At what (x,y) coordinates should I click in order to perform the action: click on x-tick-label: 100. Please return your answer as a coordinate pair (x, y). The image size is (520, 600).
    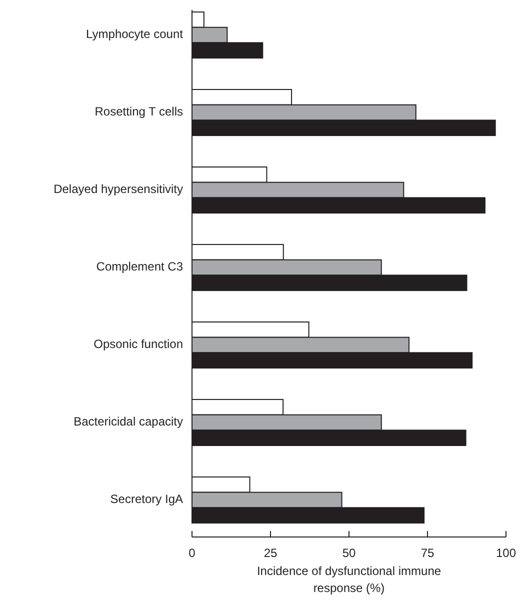
    Looking at the image, I should click on (506, 553).